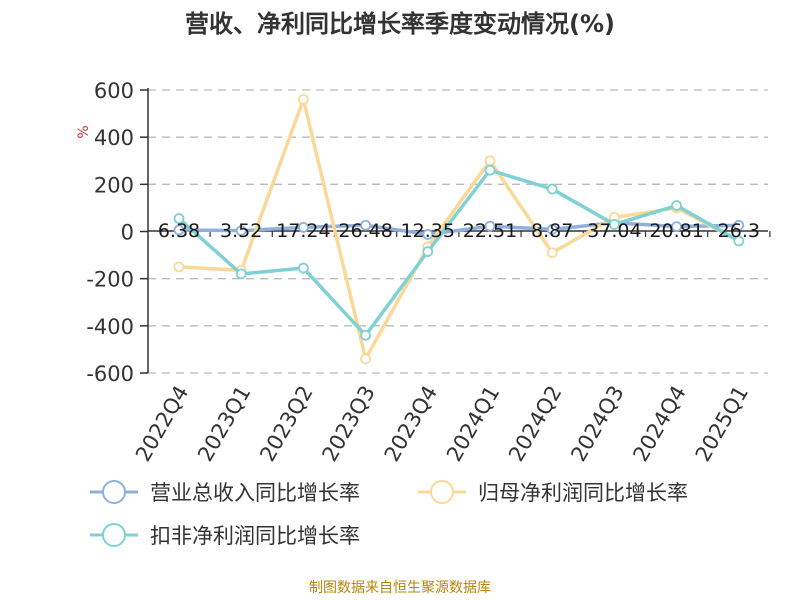 The height and width of the screenshot is (600, 800). What do you see at coordinates (127, 233) in the screenshot?
I see `y-tick-label: 0` at bounding box center [127, 233].